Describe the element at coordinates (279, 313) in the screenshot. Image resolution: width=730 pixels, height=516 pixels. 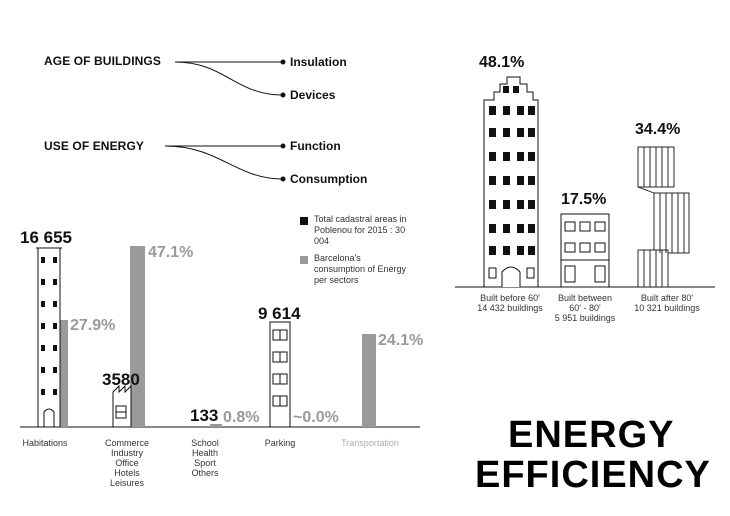
I see `sector-area-parking: 9 614` at that location.